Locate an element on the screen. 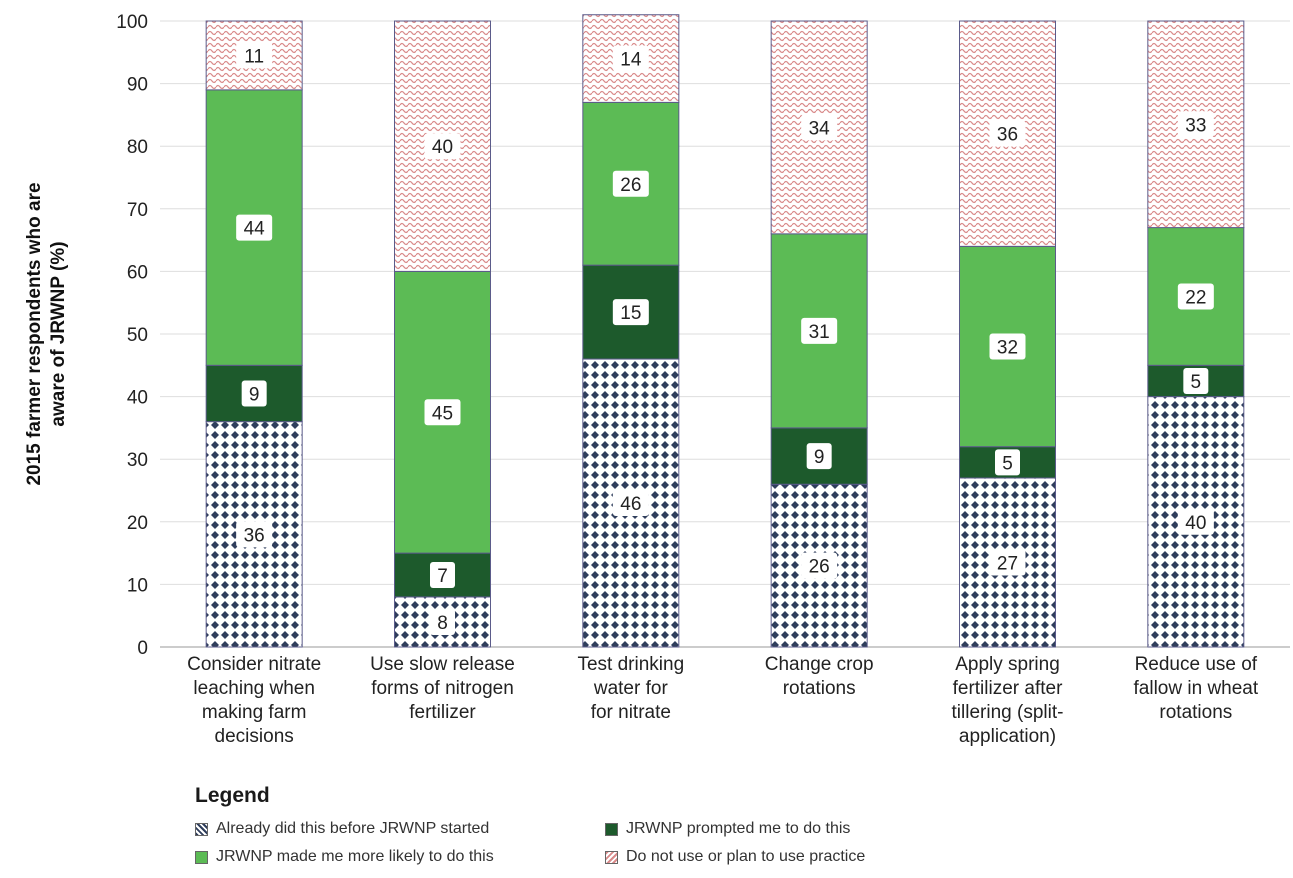  y-tick-label: 20 is located at coordinates (137, 523).